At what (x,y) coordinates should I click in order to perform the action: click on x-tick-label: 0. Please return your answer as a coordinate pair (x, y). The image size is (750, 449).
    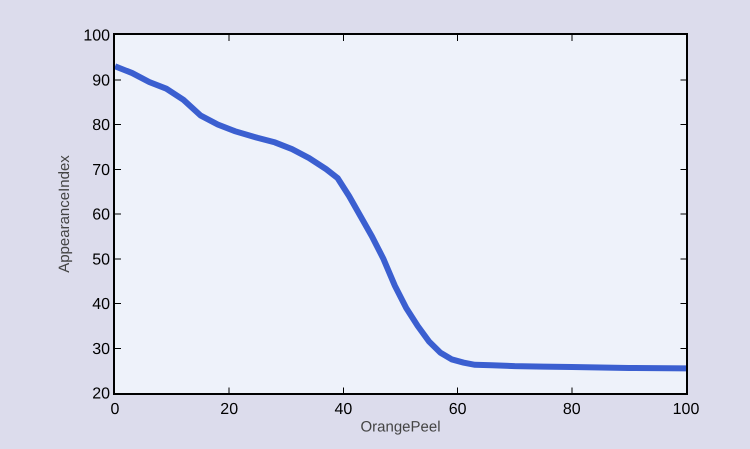
    Looking at the image, I should click on (115, 409).